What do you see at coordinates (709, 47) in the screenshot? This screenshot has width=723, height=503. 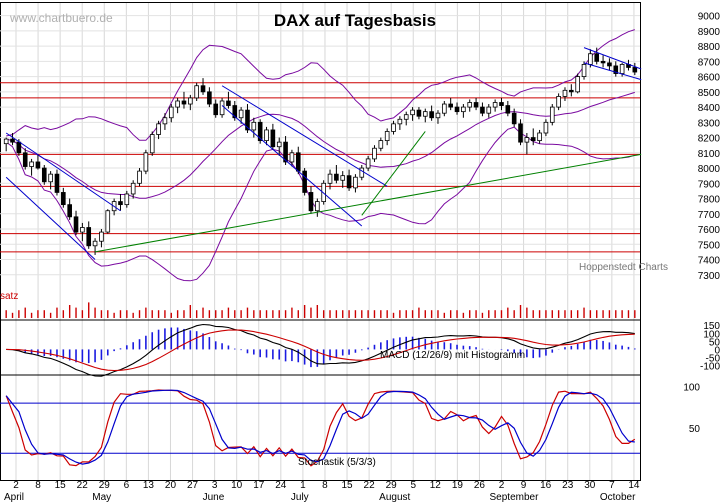 I see `y-tick-label: 8800` at bounding box center [709, 47].